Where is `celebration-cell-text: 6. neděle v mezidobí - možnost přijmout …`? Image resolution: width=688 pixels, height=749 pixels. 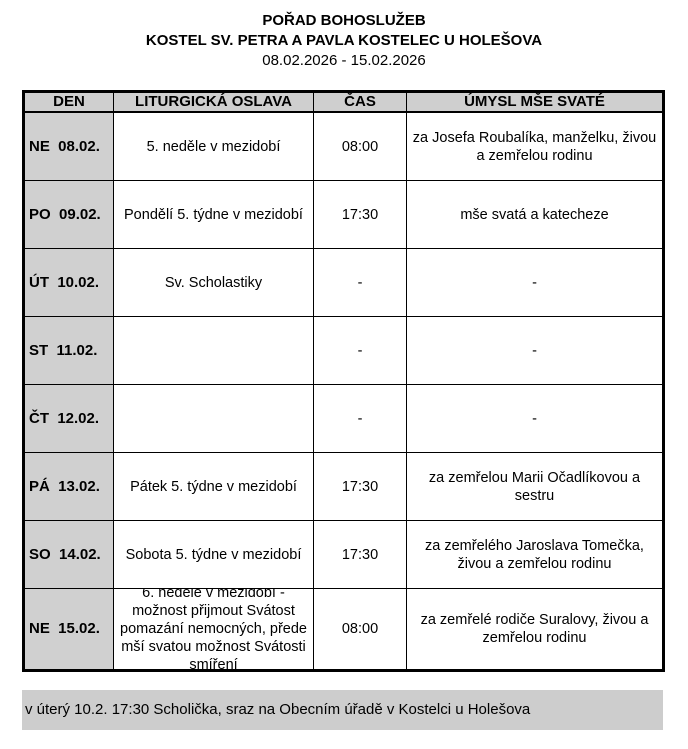 celebration-cell-text: 6. neděle v mezidobí - možnost přijmout … is located at coordinates (213, 629).